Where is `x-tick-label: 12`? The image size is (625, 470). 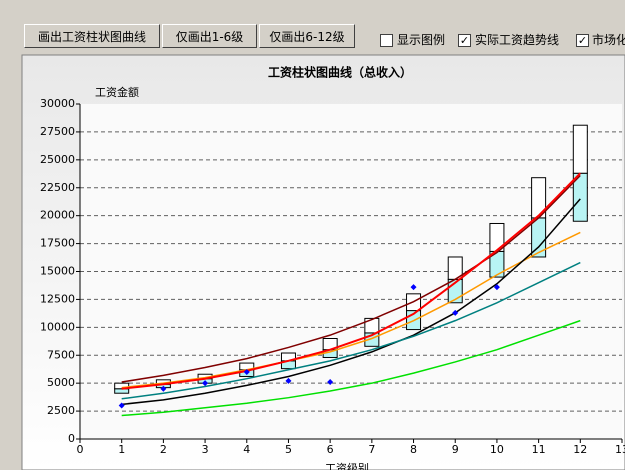 x-tick-label: 12 is located at coordinates (580, 449).